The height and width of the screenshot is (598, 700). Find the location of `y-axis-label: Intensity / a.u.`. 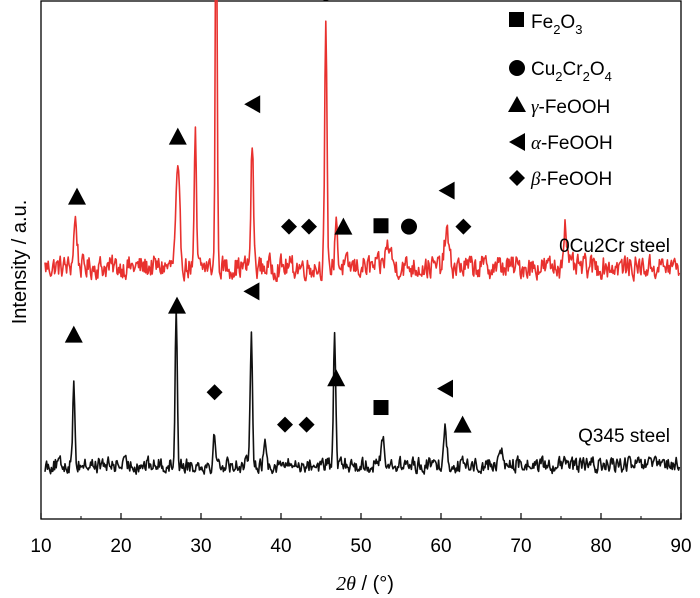

y-axis-label: Intensity / a.u. is located at coordinates (20, 262).